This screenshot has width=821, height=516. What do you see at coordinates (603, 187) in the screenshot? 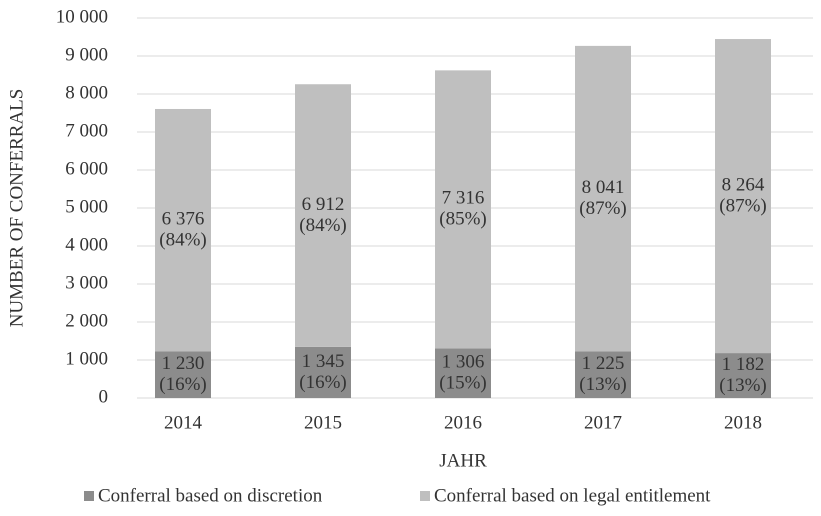
I see `data-label: 8 041` at bounding box center [603, 187].